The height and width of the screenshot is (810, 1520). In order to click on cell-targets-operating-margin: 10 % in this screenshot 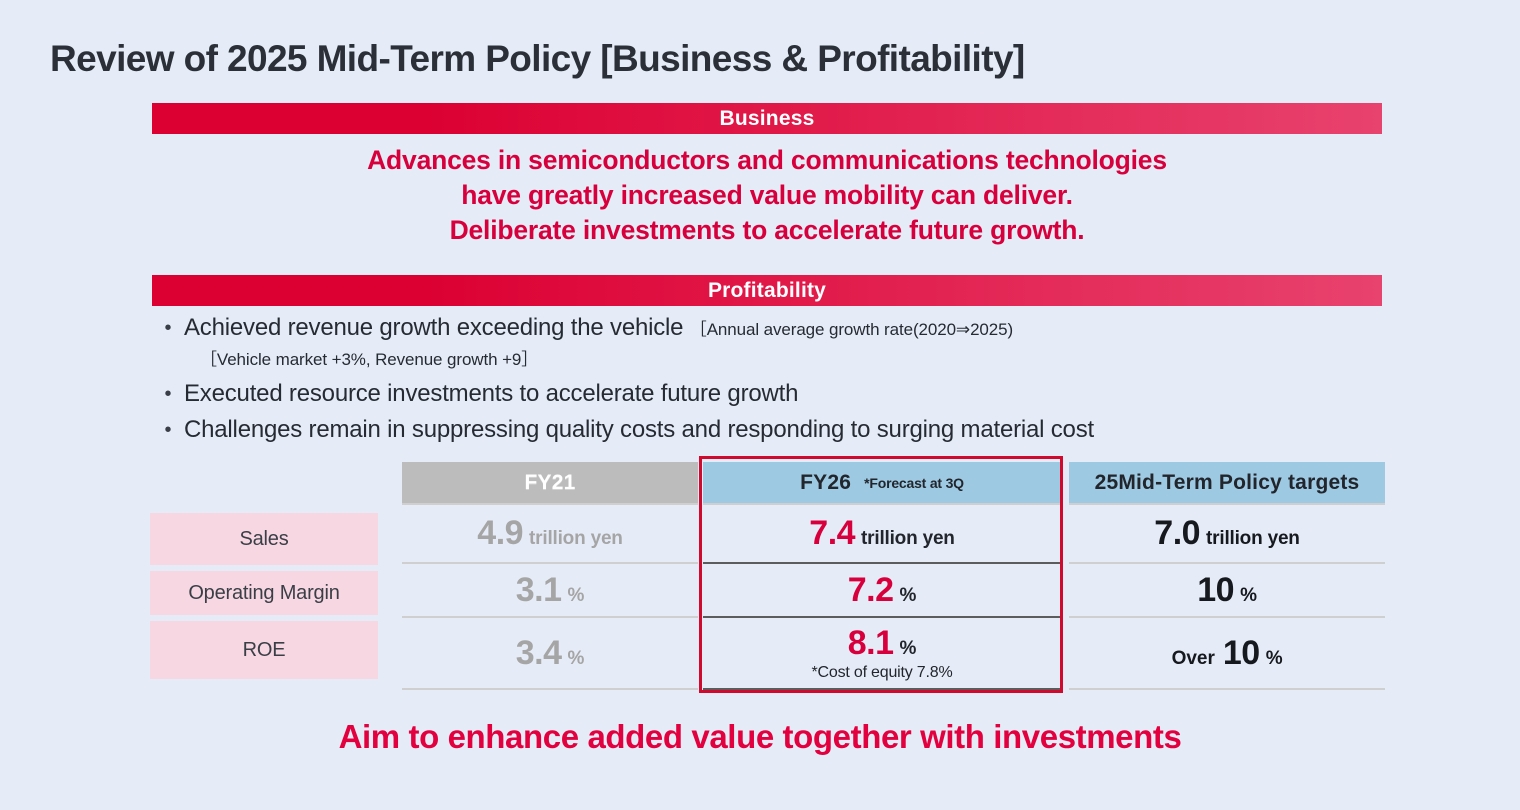, I will do `click(1227, 590)`.